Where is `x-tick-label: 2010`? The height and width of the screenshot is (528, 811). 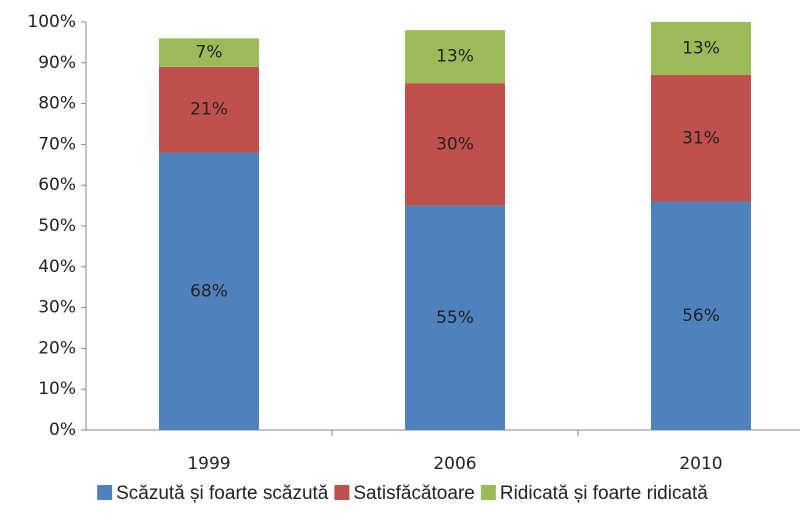
x-tick-label: 2010 is located at coordinates (700, 464).